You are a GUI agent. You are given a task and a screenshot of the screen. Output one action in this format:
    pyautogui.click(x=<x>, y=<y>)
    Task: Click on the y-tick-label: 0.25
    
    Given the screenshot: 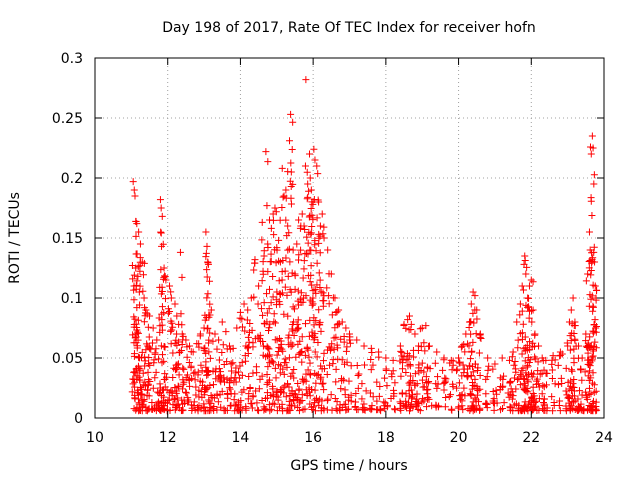 What is the action you would take?
    pyautogui.click(x=67, y=119)
    